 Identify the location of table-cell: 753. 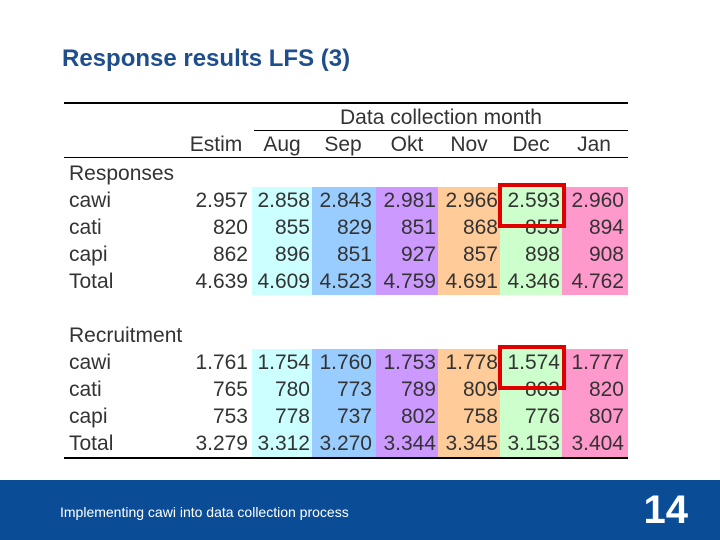
(230, 416).